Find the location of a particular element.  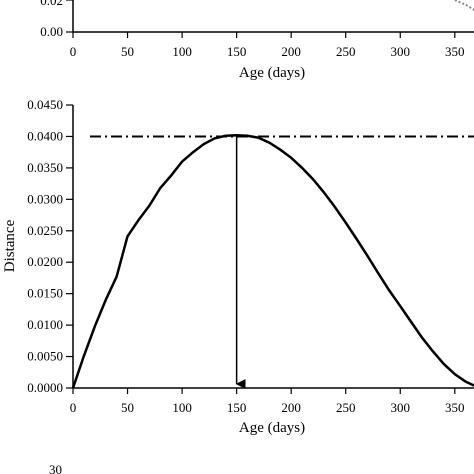

main-x-tick-label: 150 is located at coordinates (237, 407).